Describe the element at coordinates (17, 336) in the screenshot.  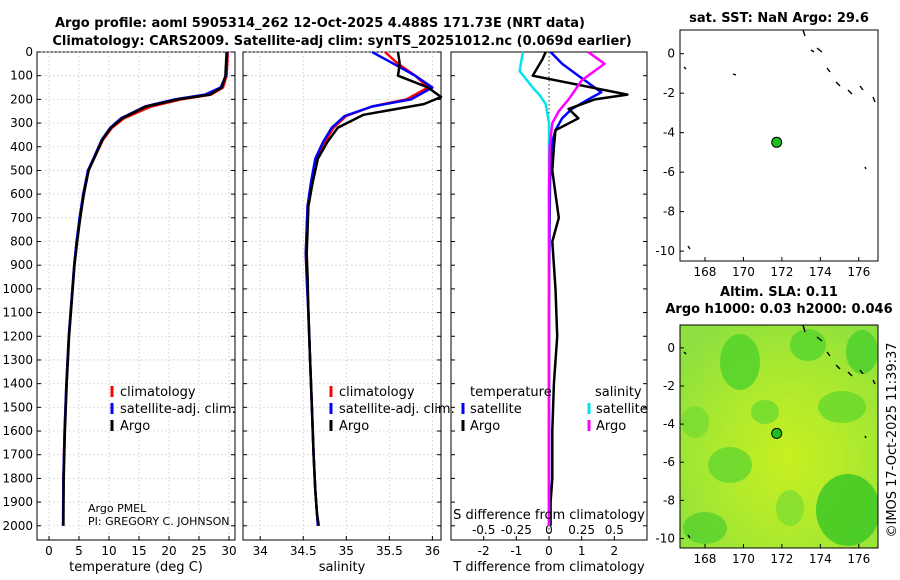
I see `y-tick-label: 1200` at that location.